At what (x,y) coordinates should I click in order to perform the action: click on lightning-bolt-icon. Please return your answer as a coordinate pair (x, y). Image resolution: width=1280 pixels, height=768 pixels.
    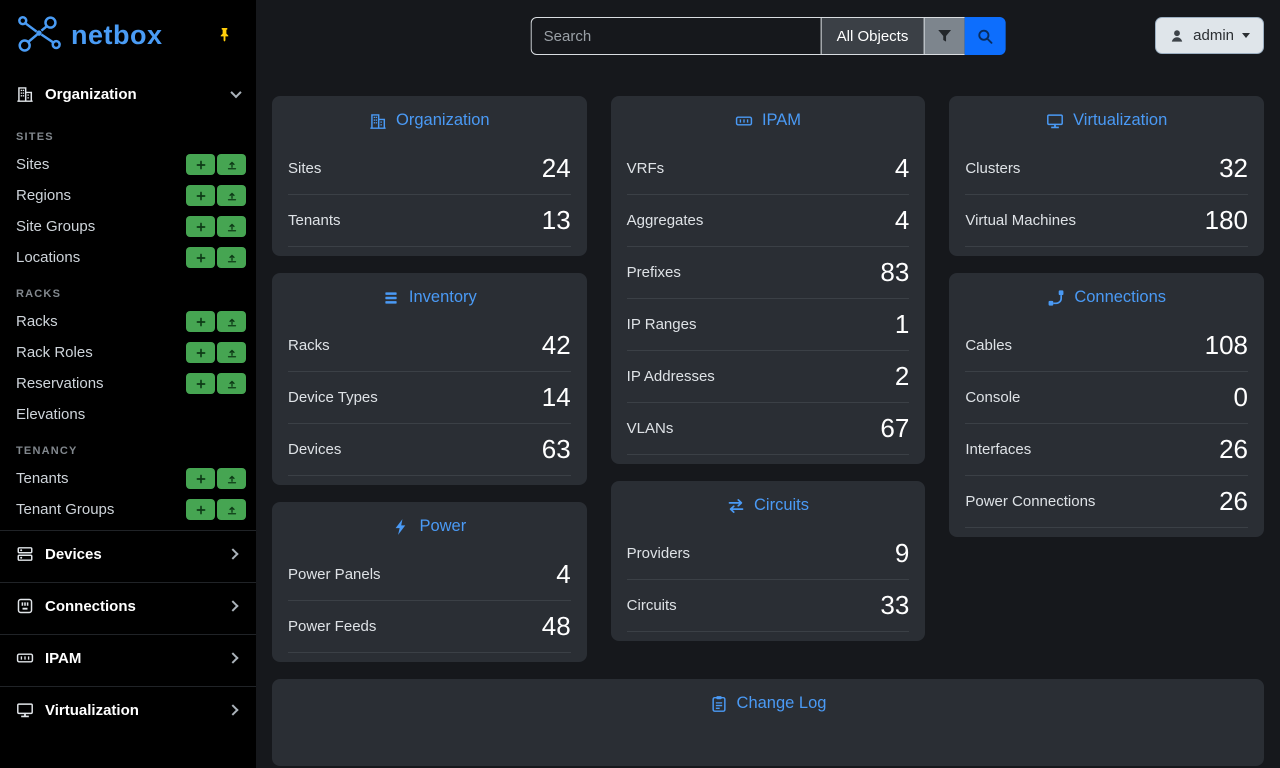
    Looking at the image, I should click on (401, 527).